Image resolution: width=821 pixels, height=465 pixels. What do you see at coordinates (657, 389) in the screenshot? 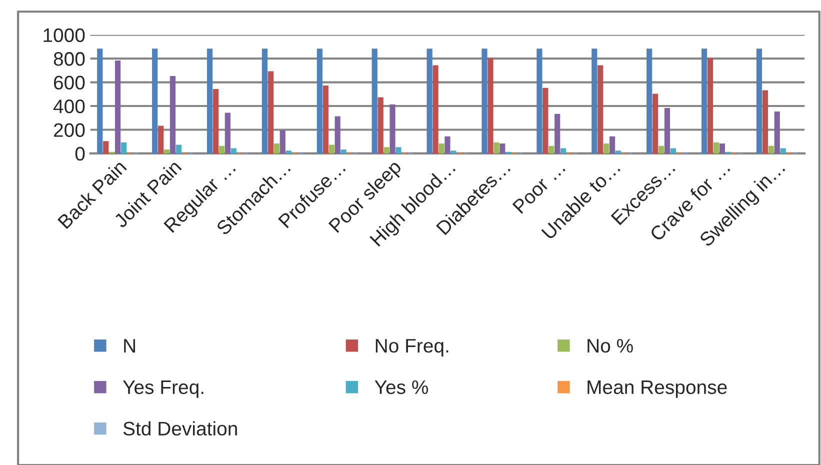
I see `legend-label: Mean Response` at bounding box center [657, 389].